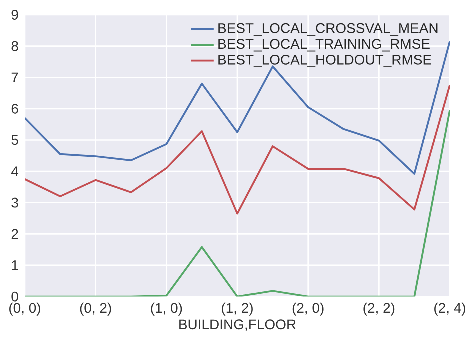 This screenshot has width=474, height=348. What do you see at coordinates (15, 140) in the screenshot?
I see `y-tick-label: 5` at bounding box center [15, 140].